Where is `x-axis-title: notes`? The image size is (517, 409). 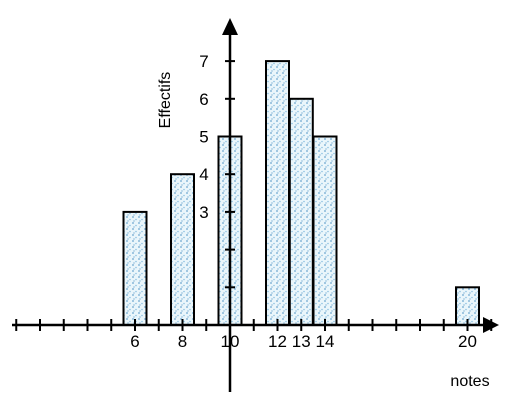 x-axis-title: notes is located at coordinates (469, 381).